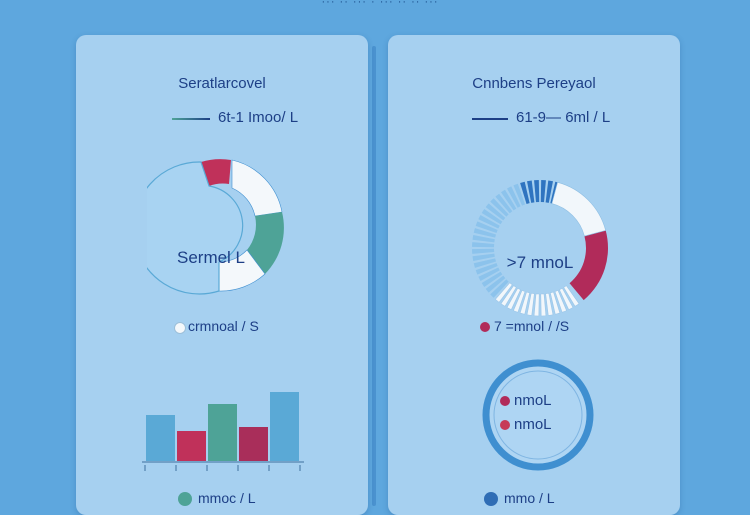 This screenshot has width=750, height=515. What do you see at coordinates (485, 327) in the screenshot?
I see `right-legend-dot` at bounding box center [485, 327].